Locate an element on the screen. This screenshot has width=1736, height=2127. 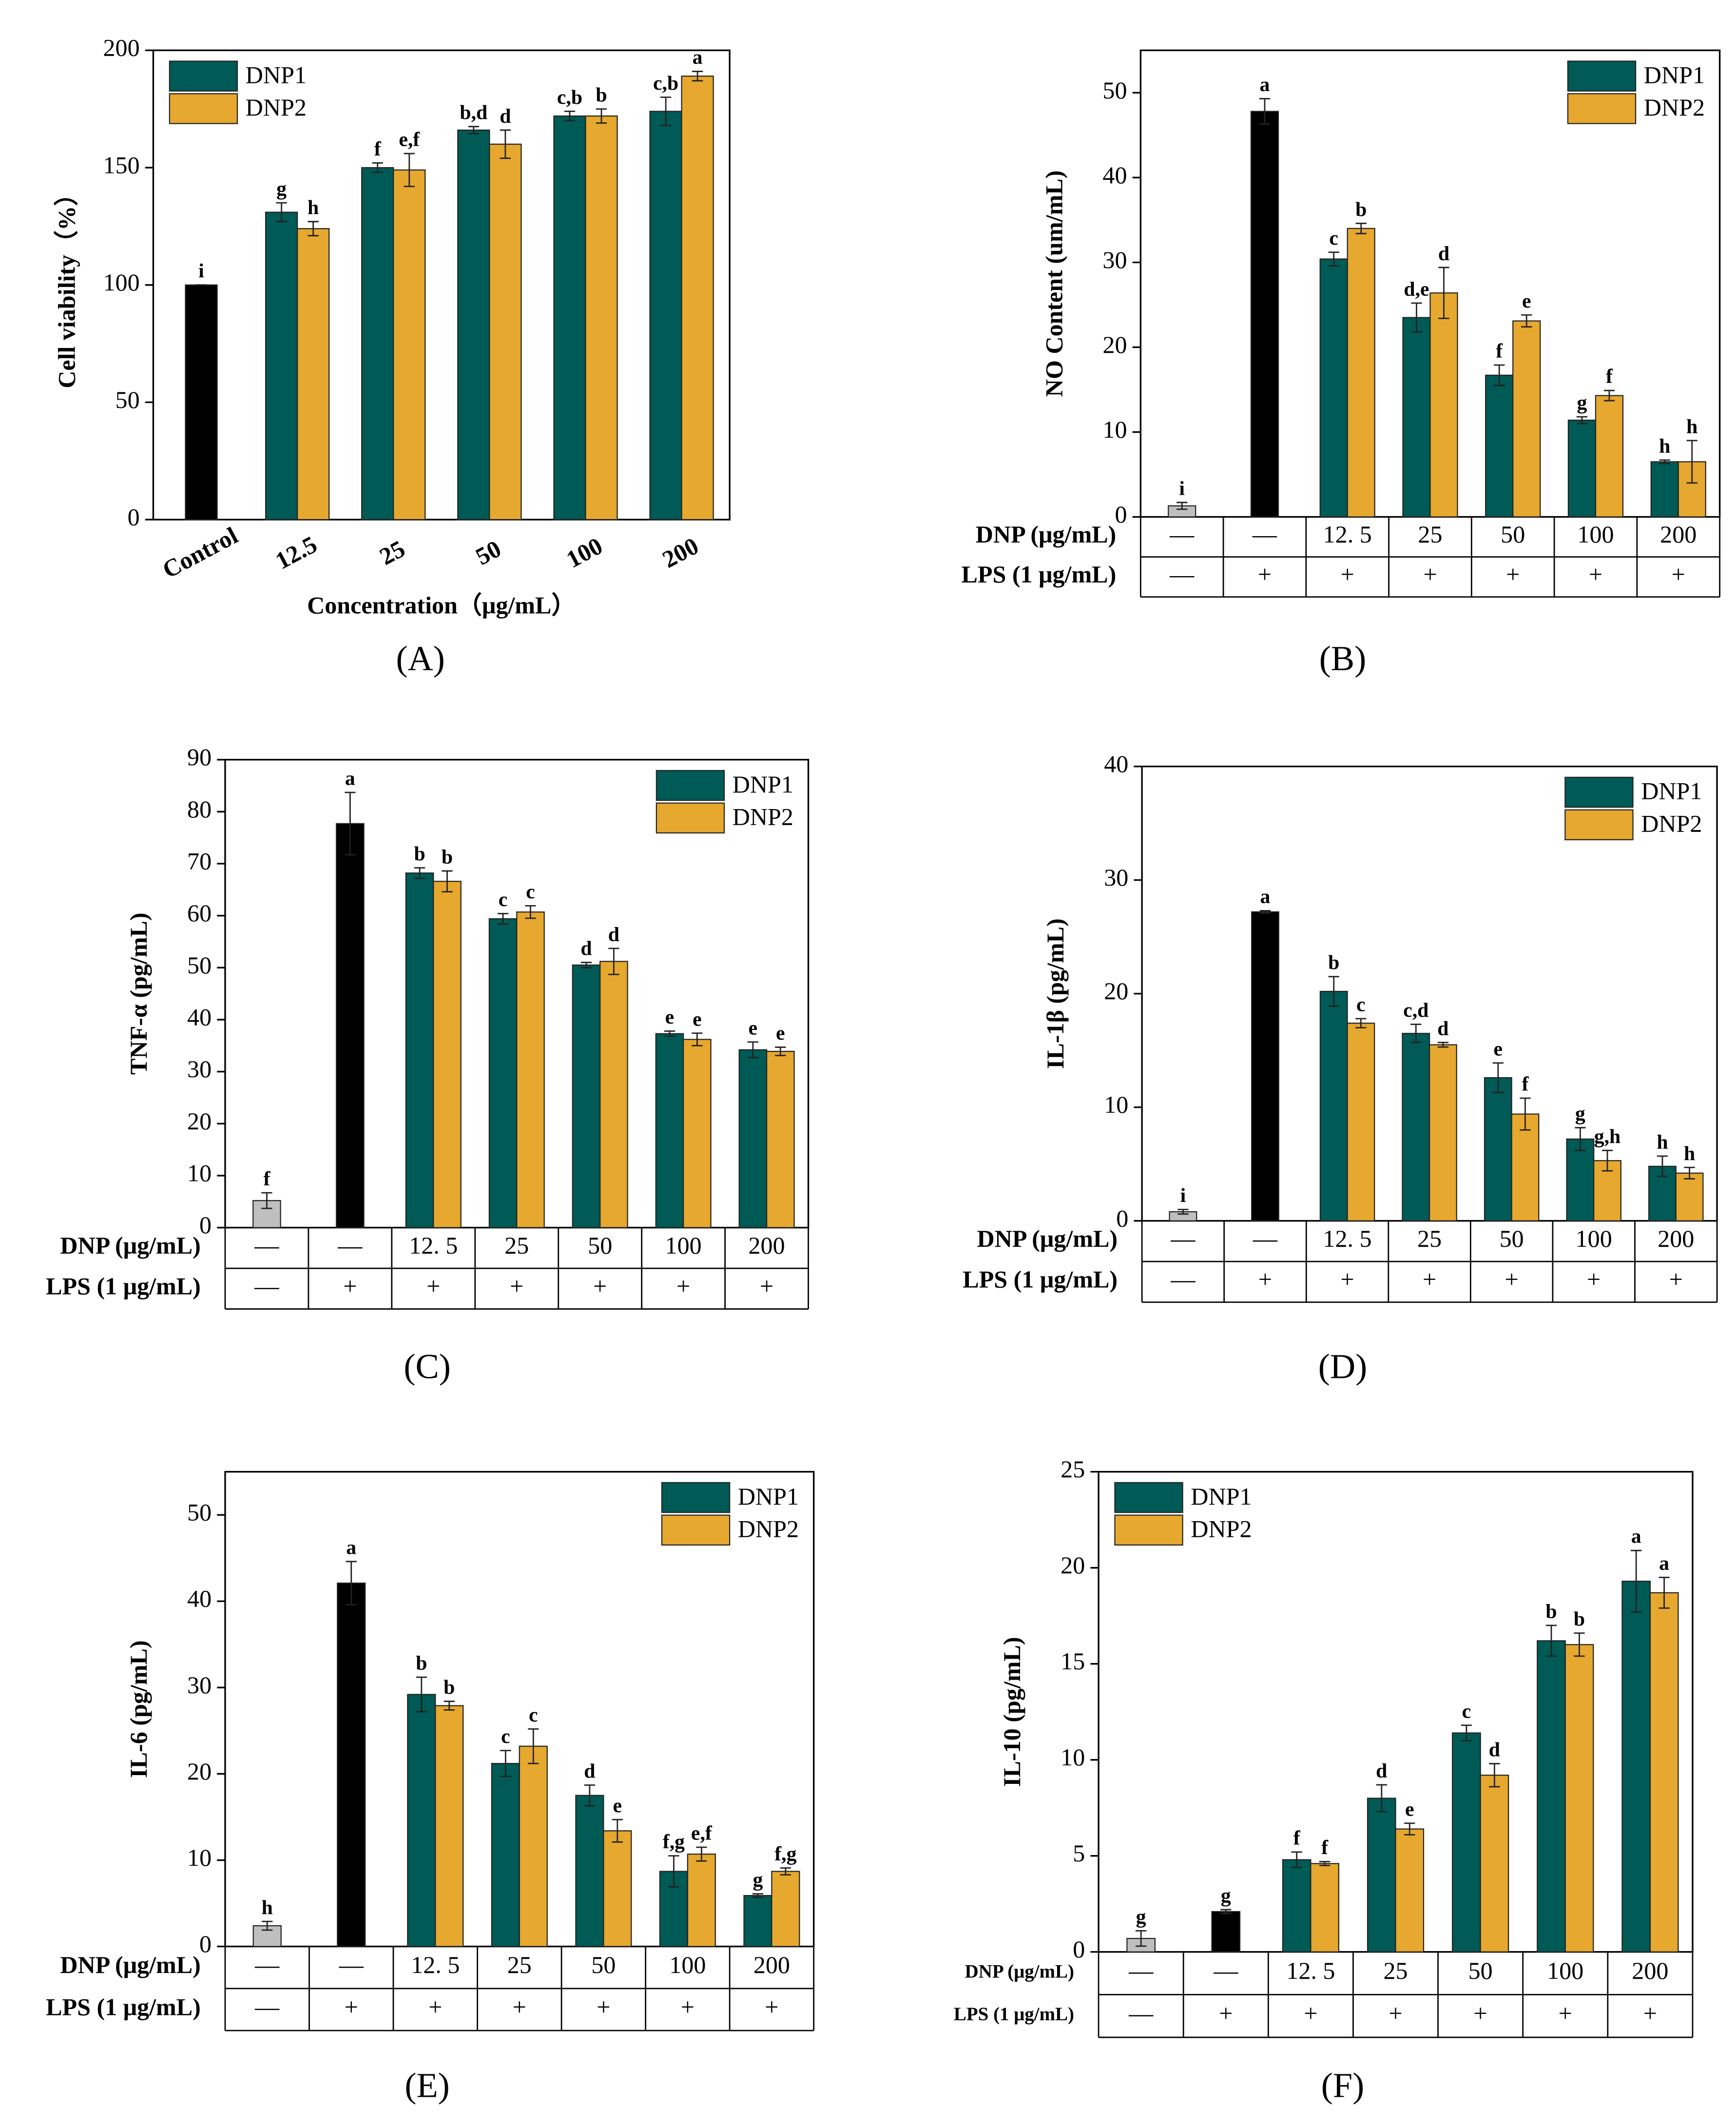
table-cell: 25 is located at coordinates (1430, 534).